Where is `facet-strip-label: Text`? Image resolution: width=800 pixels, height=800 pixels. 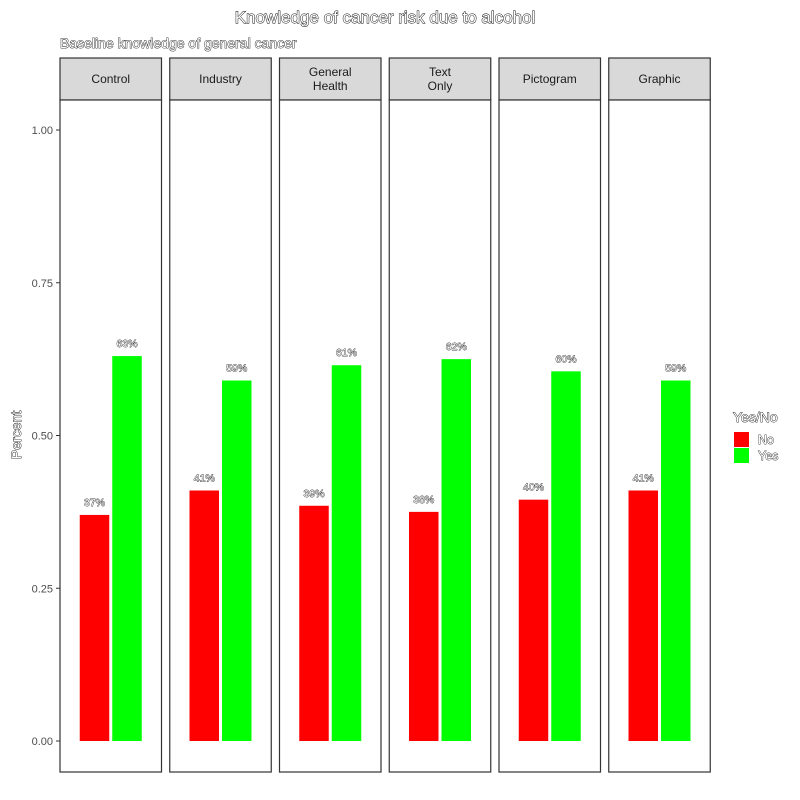 facet-strip-label: Text is located at coordinates (440, 72).